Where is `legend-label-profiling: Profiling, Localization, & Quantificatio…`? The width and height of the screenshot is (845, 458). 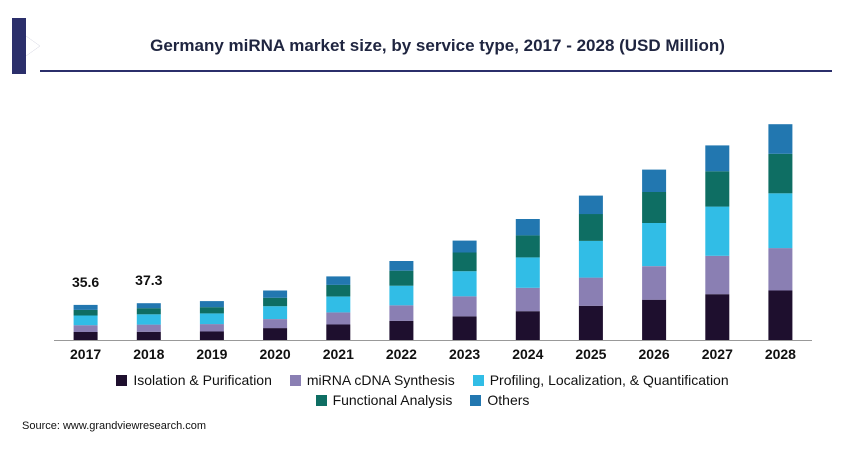 legend-label-profiling: Profiling, Localization, & Quantificatio… is located at coordinates (609, 380).